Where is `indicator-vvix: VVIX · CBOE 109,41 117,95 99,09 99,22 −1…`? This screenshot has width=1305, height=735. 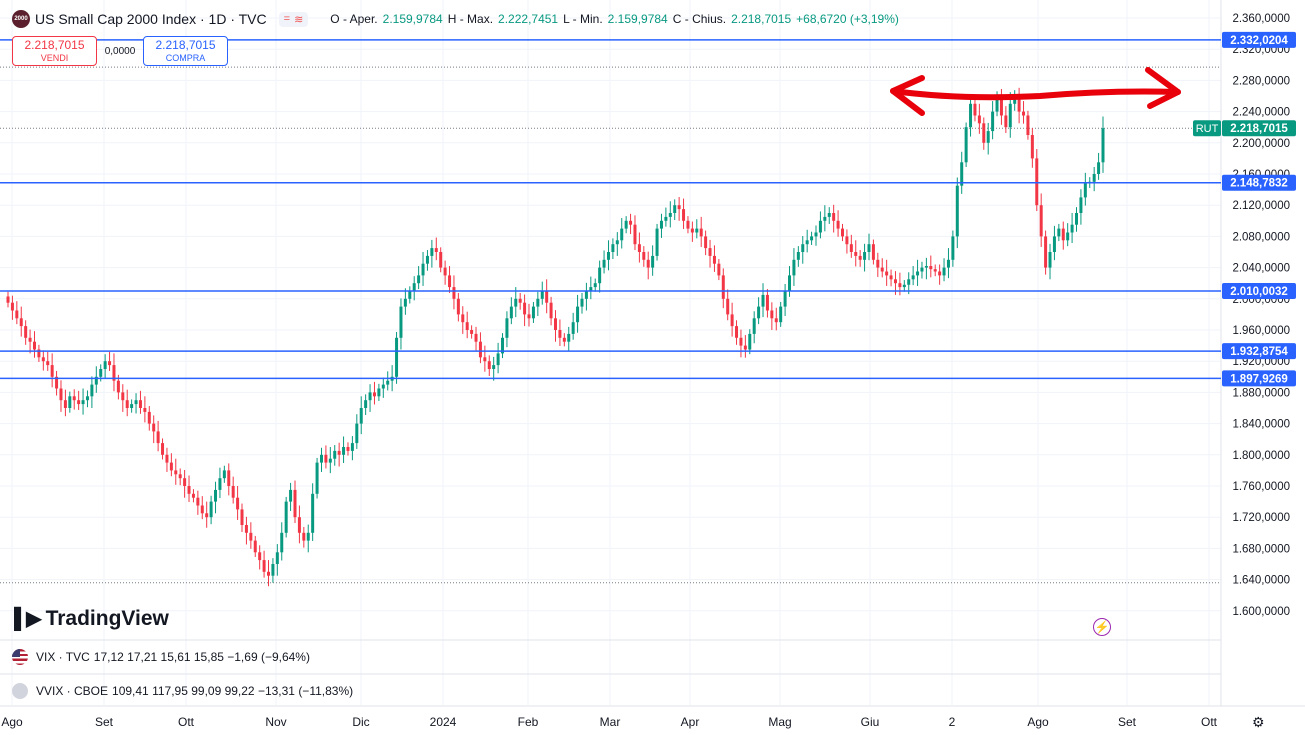
indicator-vvix: VVIX · CBOE 109,41 117,95 99,09 99,22 −1… is located at coordinates (182, 691).